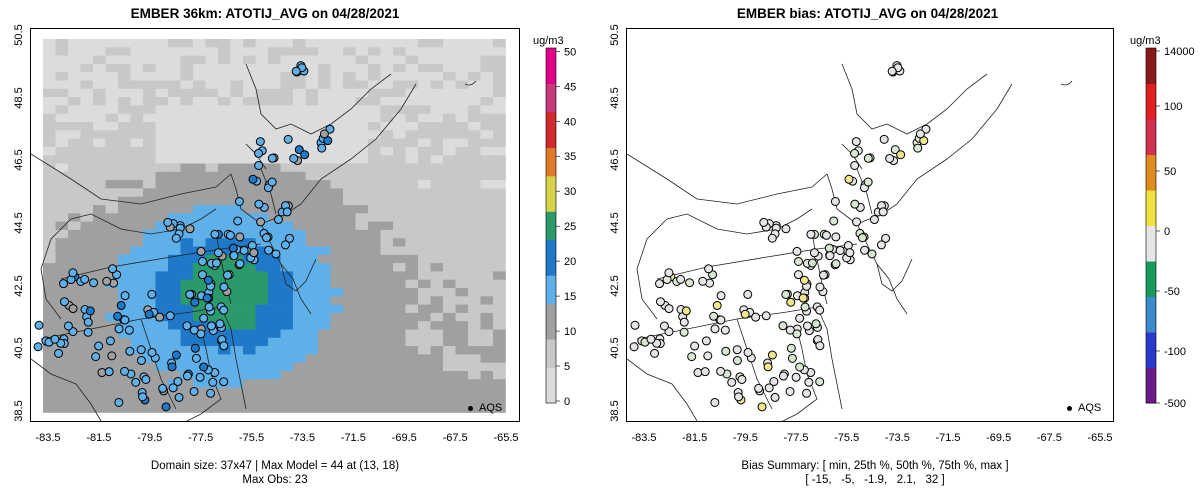 This screenshot has height=502, width=1200. I want to click on x-tick-label: -71.5, so click(353, 438).